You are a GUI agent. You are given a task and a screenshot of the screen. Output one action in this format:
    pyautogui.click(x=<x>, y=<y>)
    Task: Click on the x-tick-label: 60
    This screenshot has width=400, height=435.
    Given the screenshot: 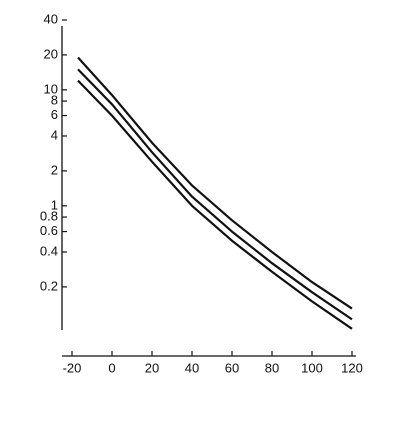 What is the action you would take?
    pyautogui.click(x=232, y=367)
    